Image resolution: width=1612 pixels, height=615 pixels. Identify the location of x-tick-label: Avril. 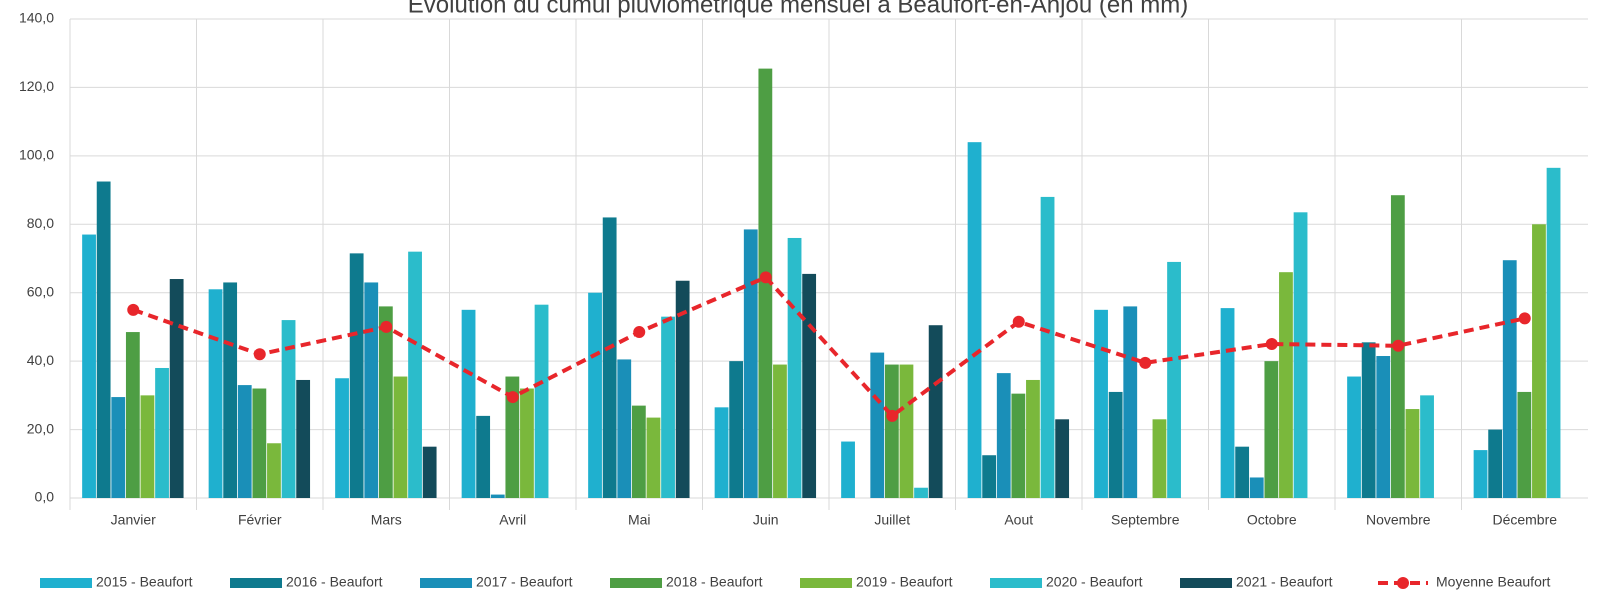
(512, 520).